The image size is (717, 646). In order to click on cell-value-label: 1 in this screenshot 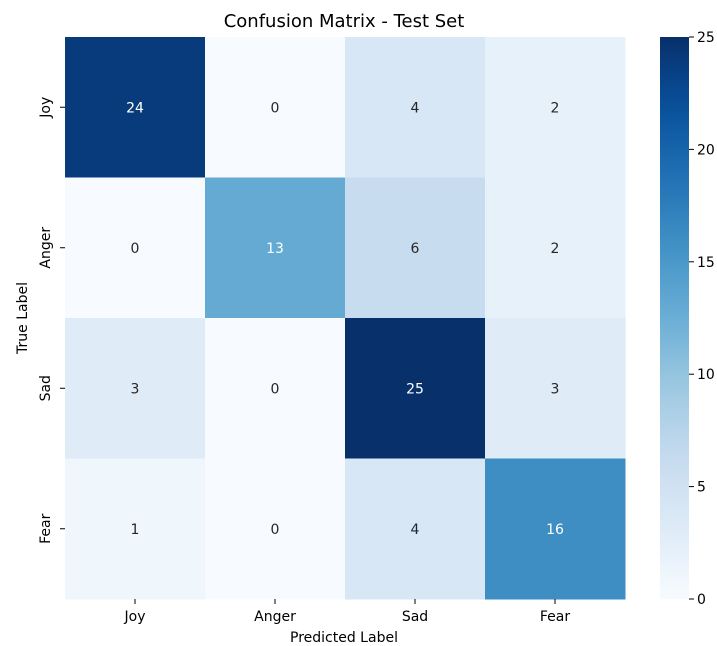, I will do `click(135, 530)`.